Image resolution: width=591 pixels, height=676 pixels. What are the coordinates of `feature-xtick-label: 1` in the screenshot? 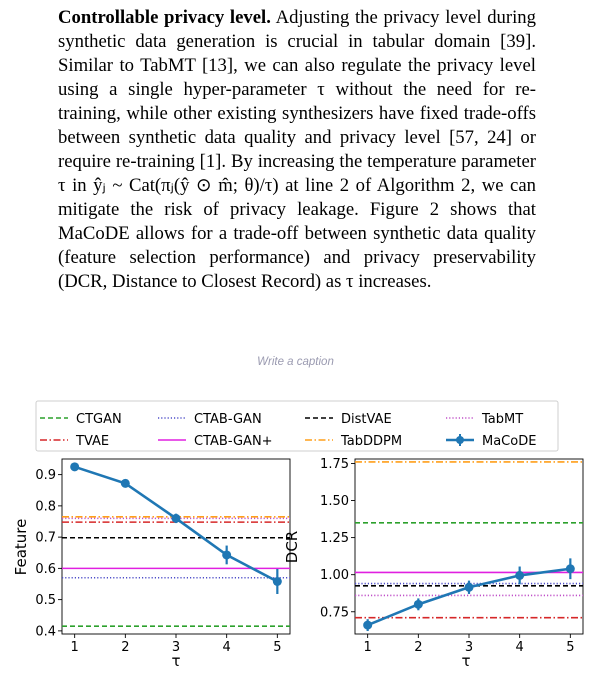 It's located at (75, 647).